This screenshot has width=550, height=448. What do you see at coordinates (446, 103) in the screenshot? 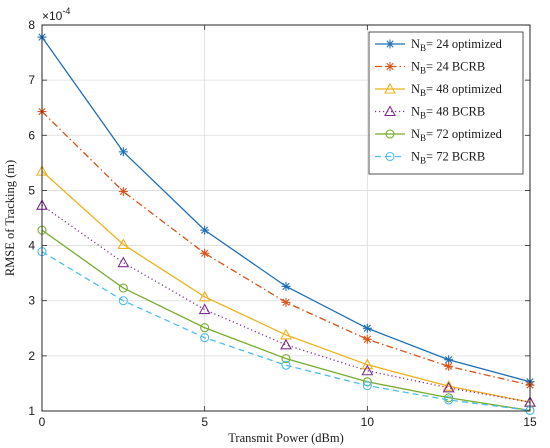
I see `legend-box` at bounding box center [446, 103].